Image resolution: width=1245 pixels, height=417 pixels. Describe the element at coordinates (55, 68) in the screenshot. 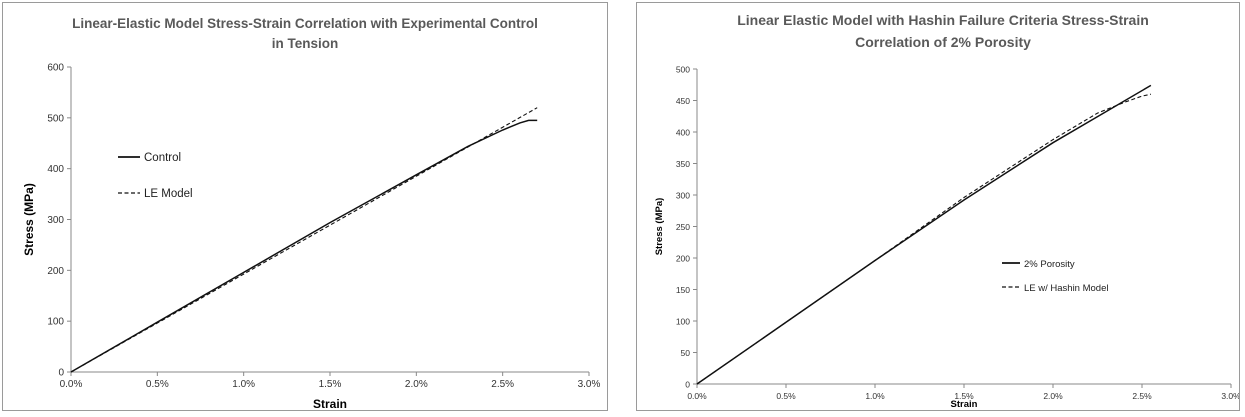

I see `y-tick-label: 600` at that location.